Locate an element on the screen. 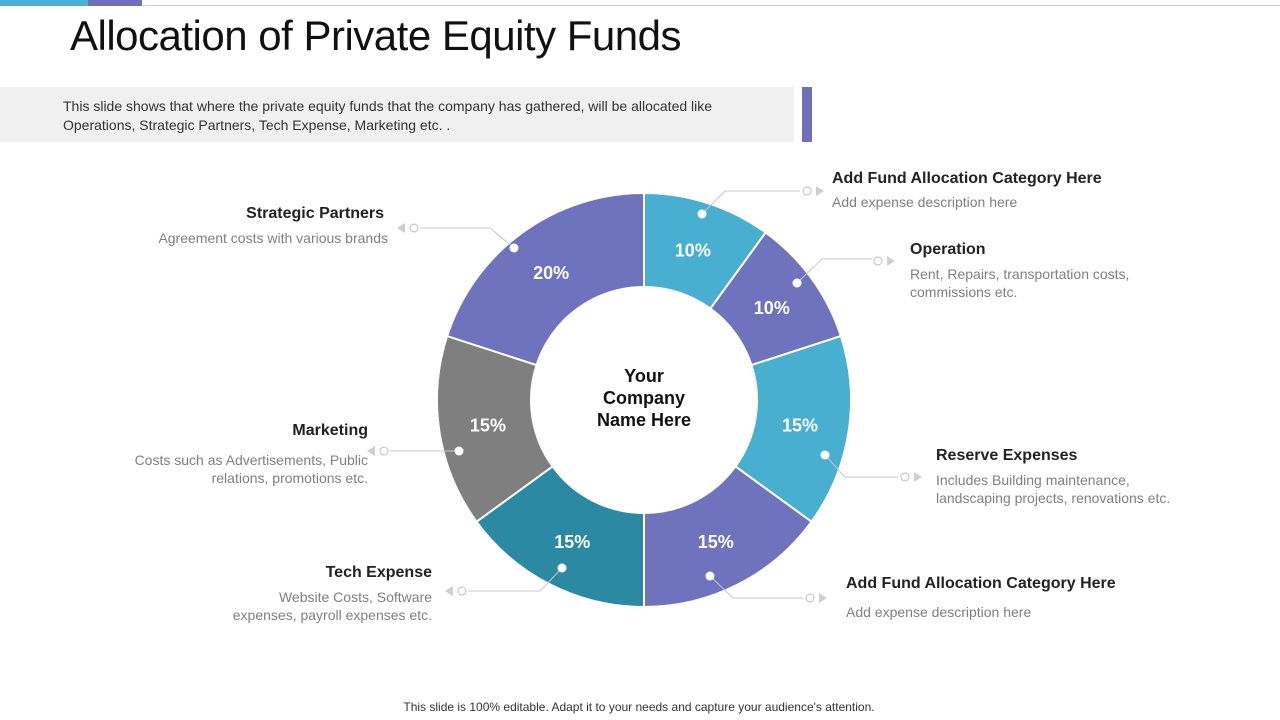 This screenshot has width=1280, height=720. slice-2-title: Reserve Expenses is located at coordinates (1007, 455).